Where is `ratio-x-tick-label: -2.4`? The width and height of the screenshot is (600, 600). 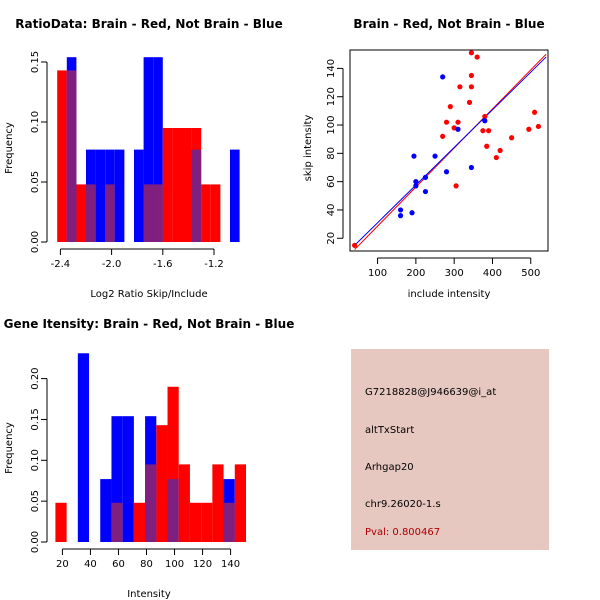
ratio-x-tick-label: -2.4 is located at coordinates (61, 264).